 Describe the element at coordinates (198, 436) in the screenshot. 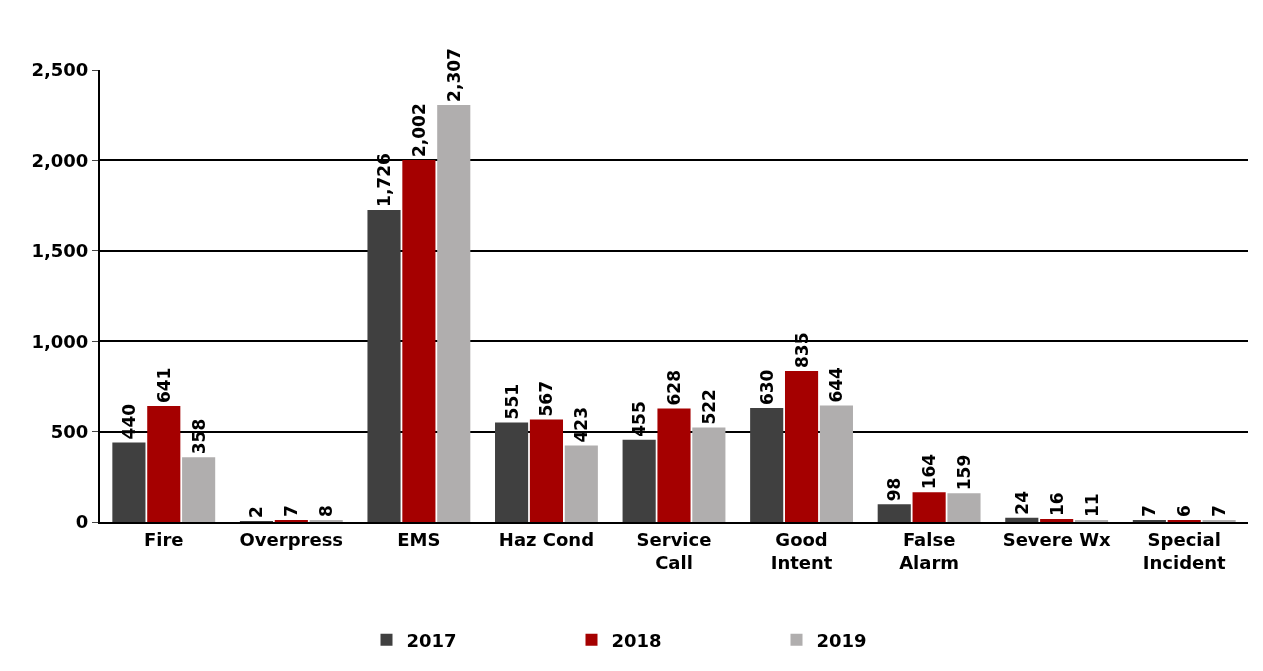

I see `data-label: 358` at that location.